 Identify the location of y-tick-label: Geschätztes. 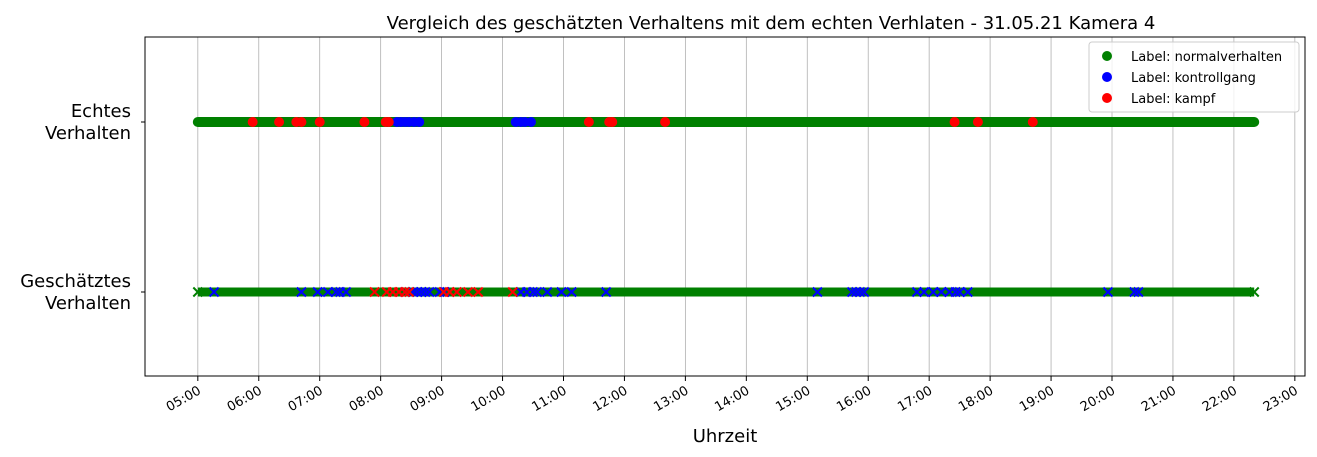
(75, 281).